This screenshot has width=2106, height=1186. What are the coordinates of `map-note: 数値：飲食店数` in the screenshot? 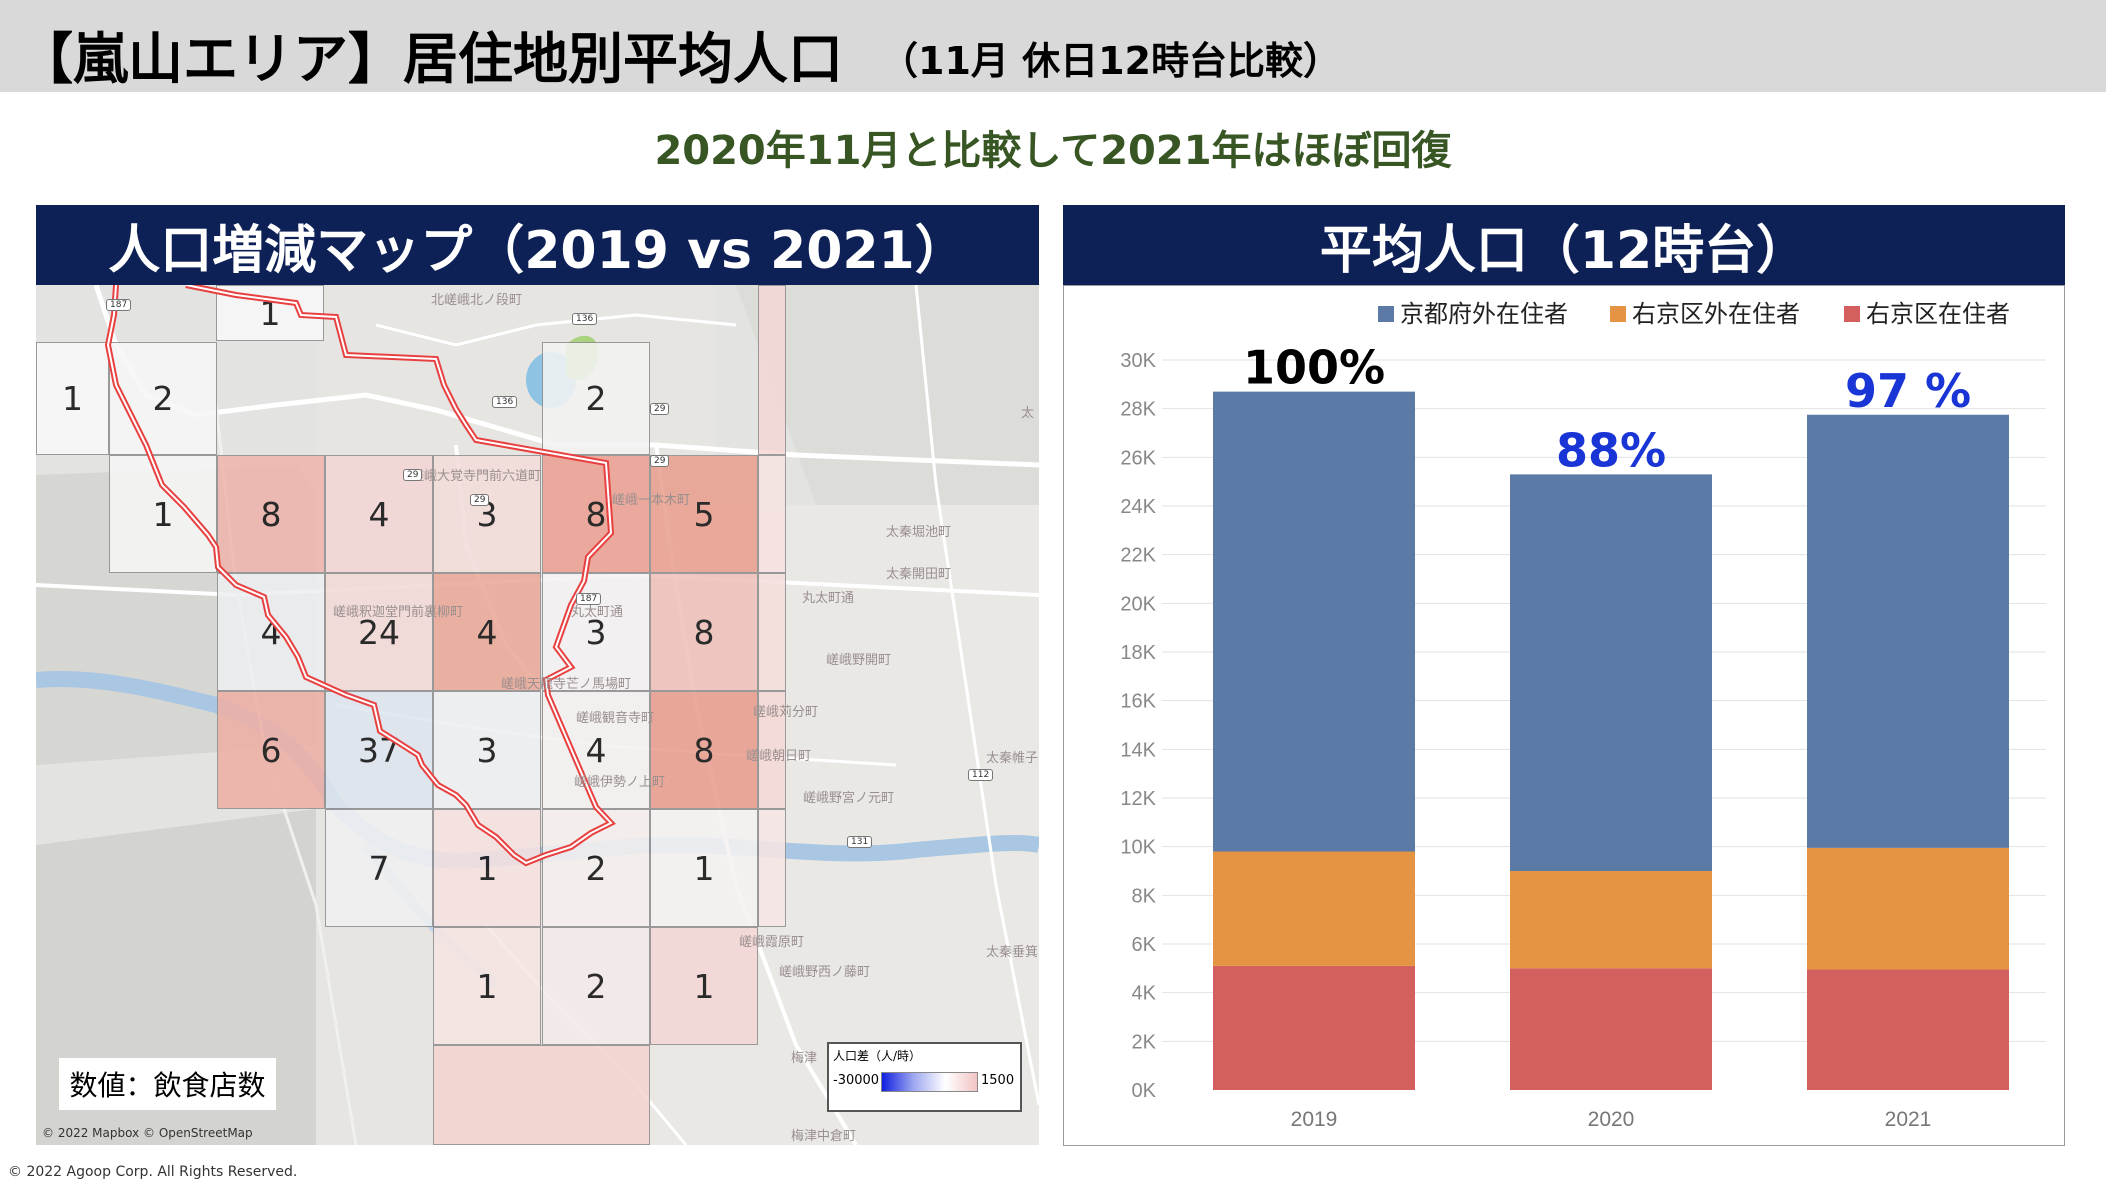 It's located at (167, 1084).